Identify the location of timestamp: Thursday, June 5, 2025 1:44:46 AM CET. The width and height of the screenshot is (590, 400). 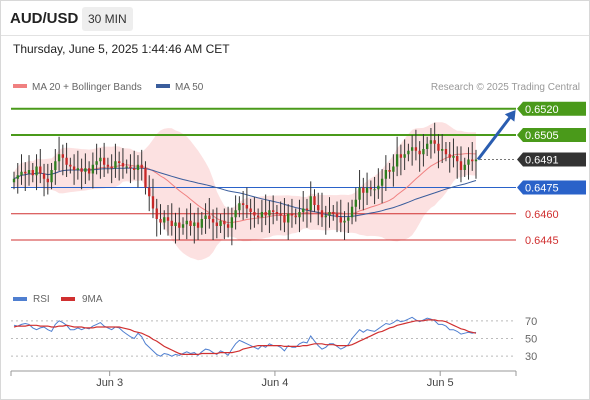
(121, 49).